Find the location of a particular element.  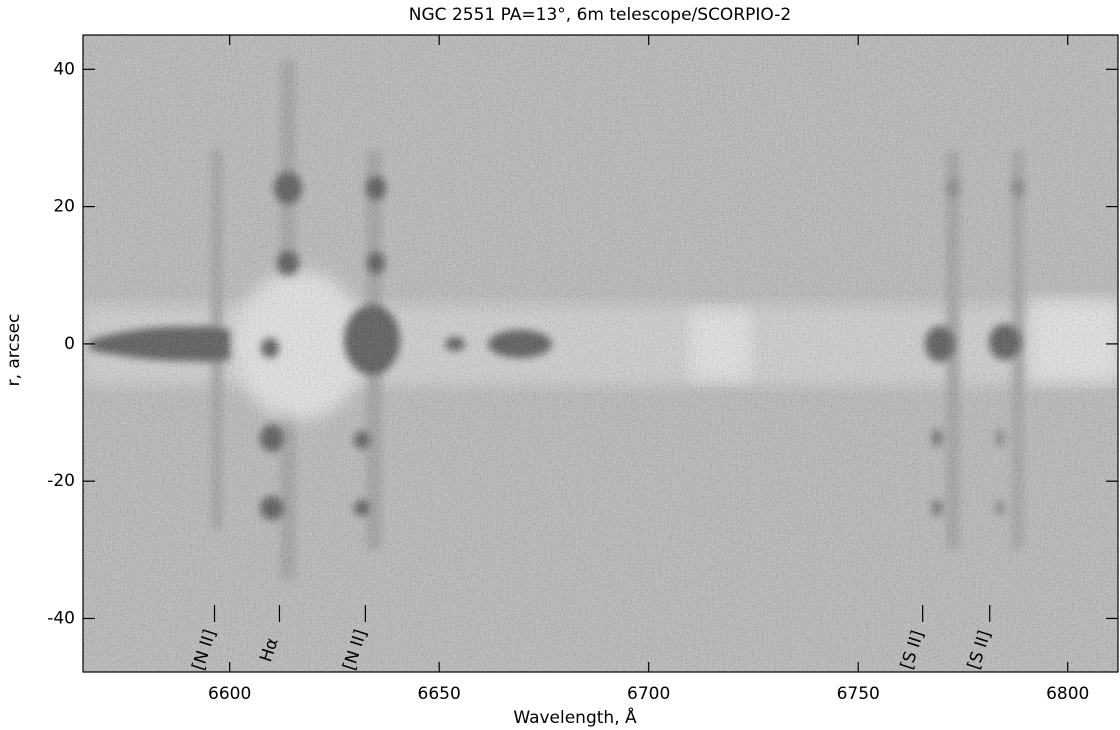

x-tick-label: 6750 is located at coordinates (858, 694).